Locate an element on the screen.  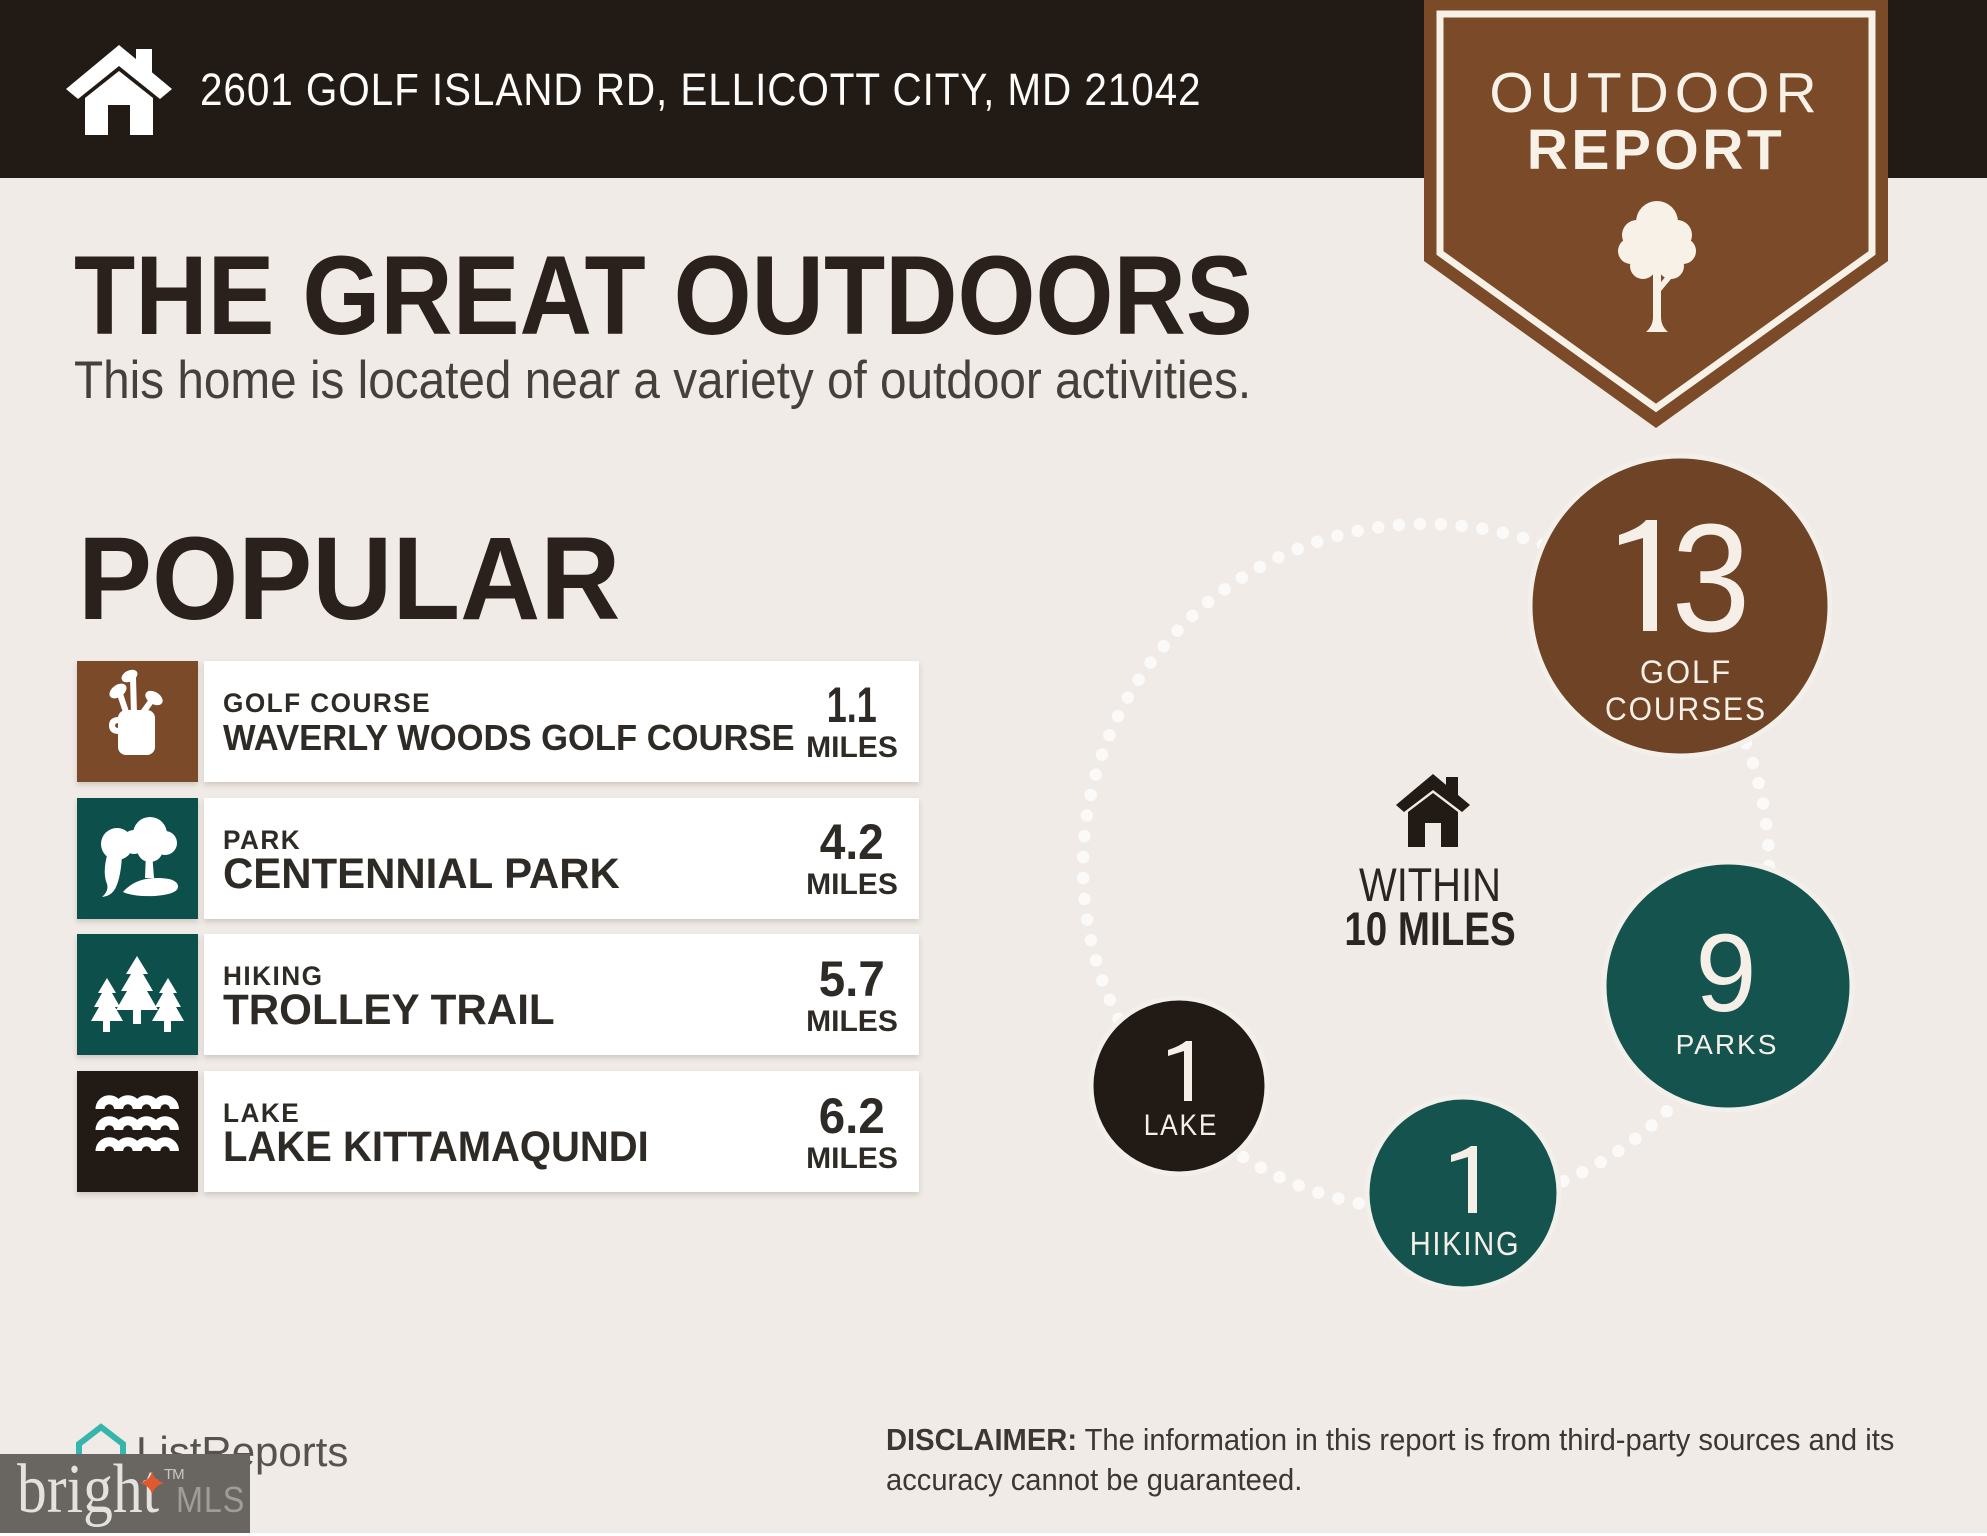
svg-text: WITHIN is located at coordinates (1430, 886).